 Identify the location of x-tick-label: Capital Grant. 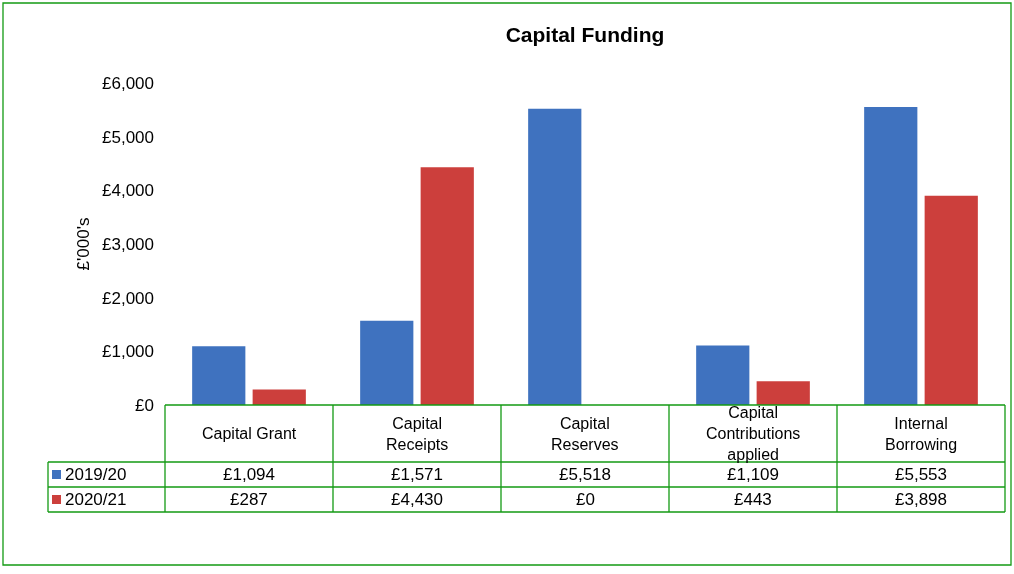
(249, 433).